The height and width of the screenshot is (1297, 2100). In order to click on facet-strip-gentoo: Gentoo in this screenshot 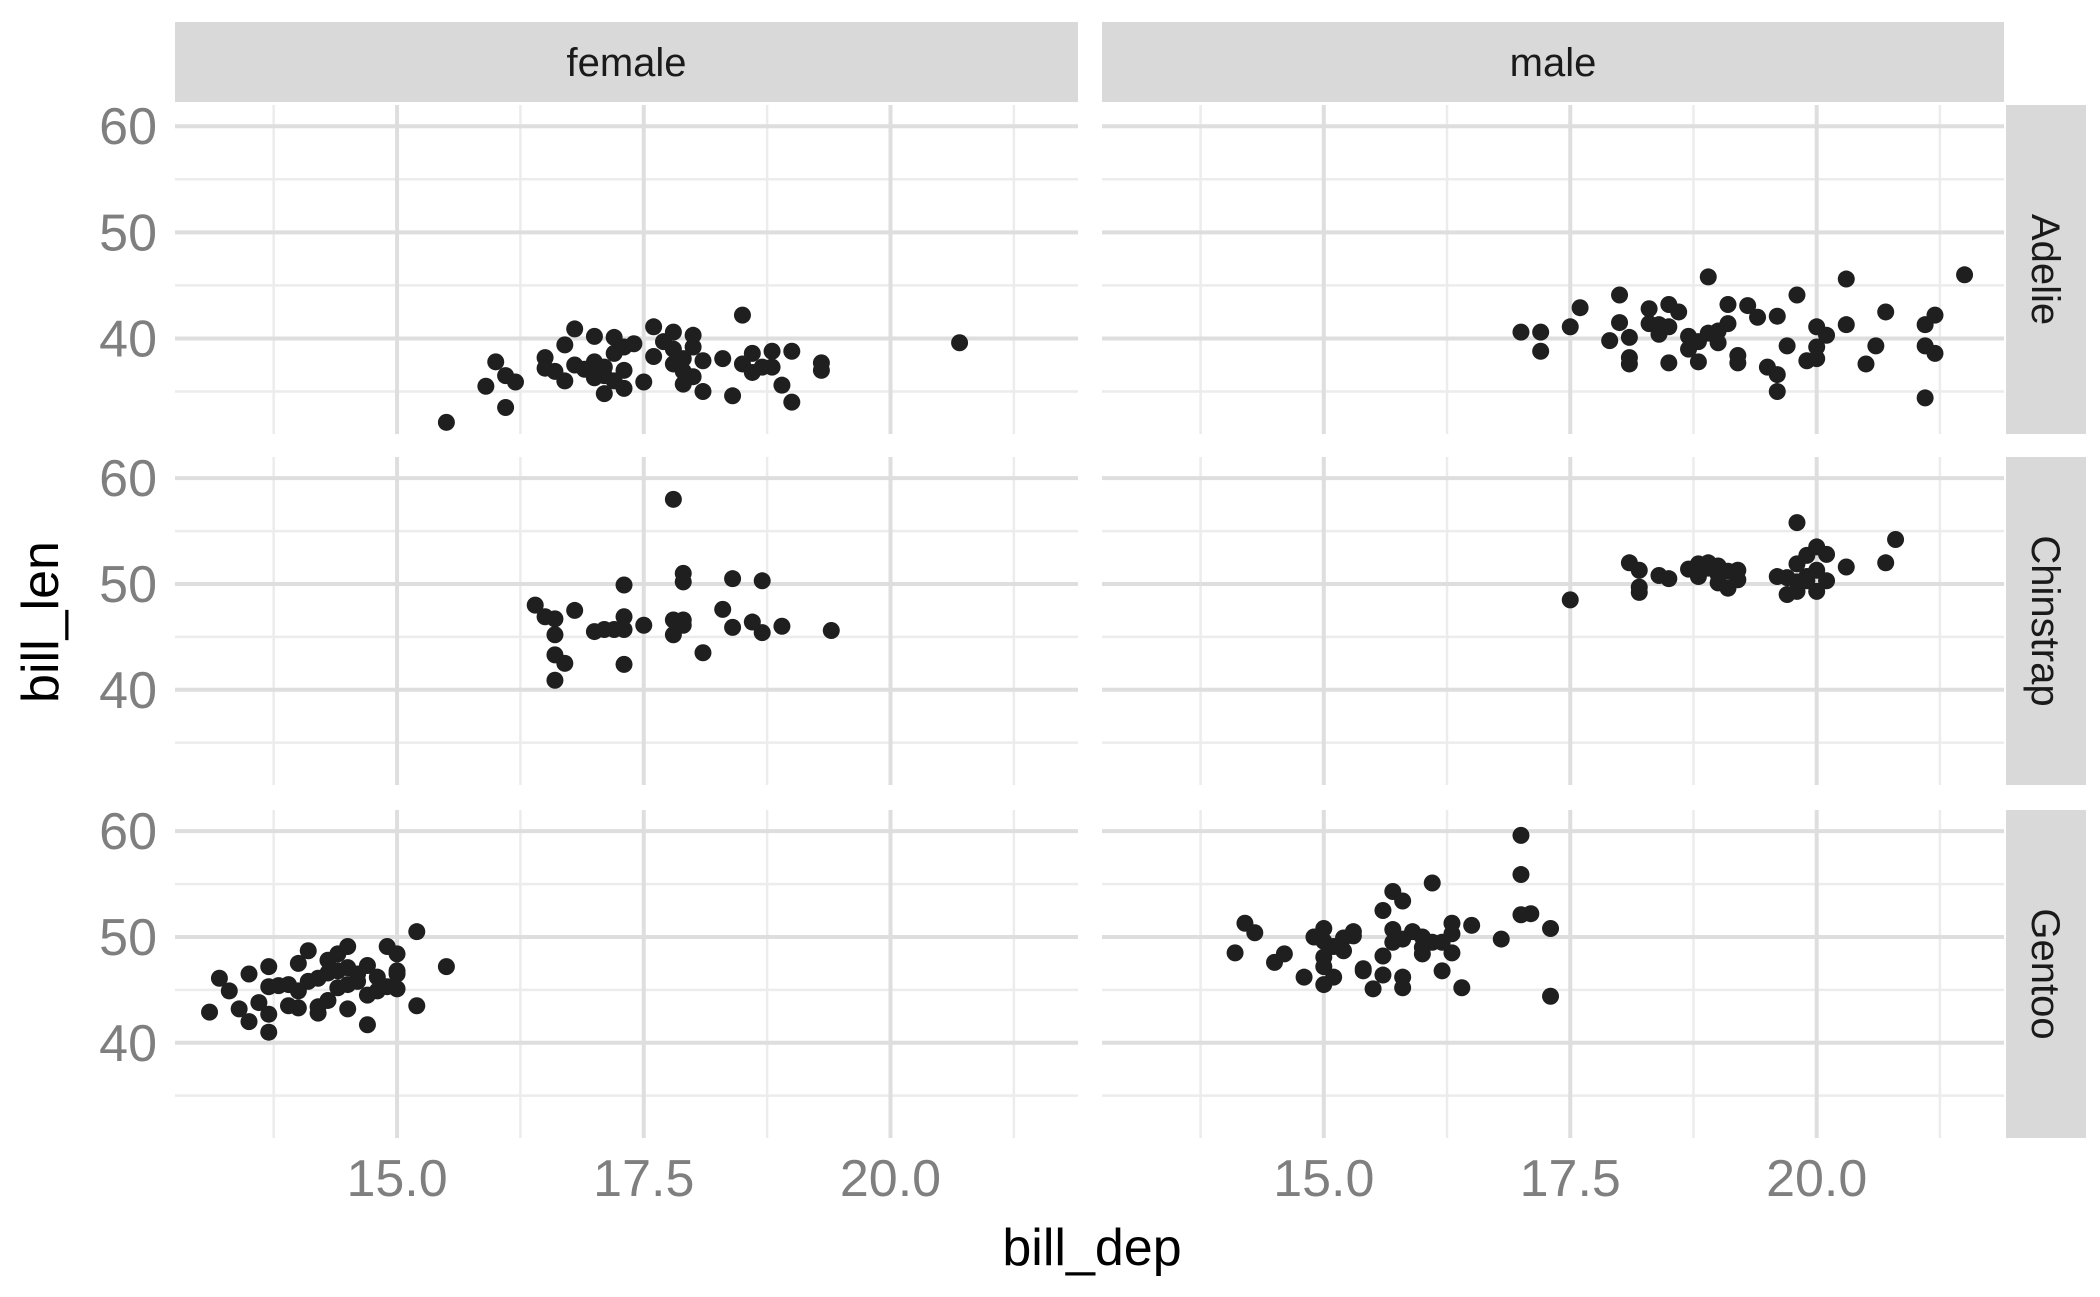, I will do `click(2046, 974)`.